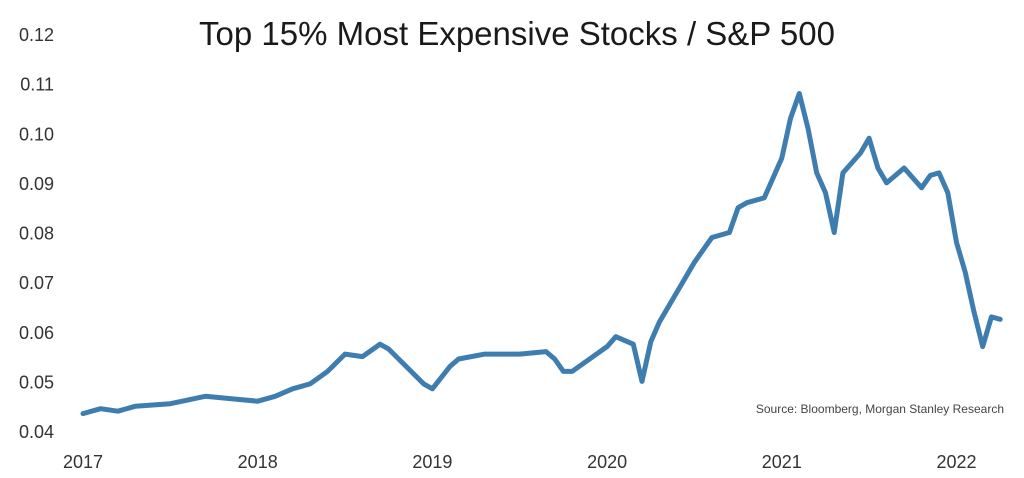 The width and height of the screenshot is (1024, 478). What do you see at coordinates (520, 462) in the screenshot?
I see `x-axis: 2017 2018 2019 2020 2021 2022` at bounding box center [520, 462].